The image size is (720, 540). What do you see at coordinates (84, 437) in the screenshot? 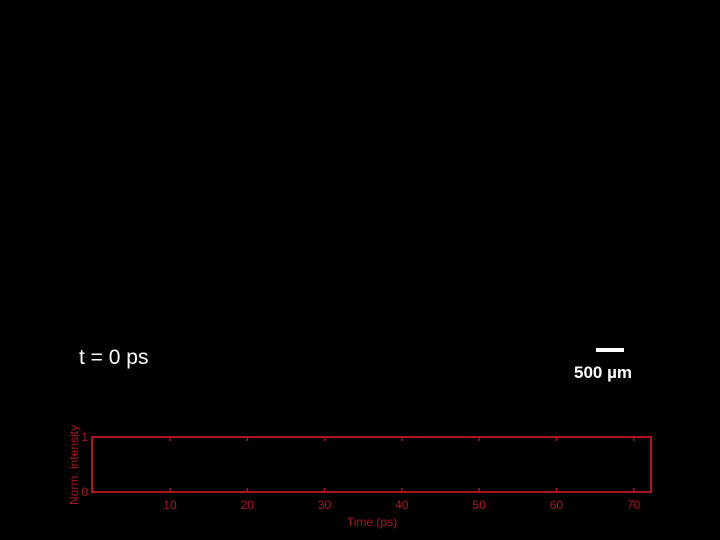
I see `y-tick-label: 1` at bounding box center [84, 437].